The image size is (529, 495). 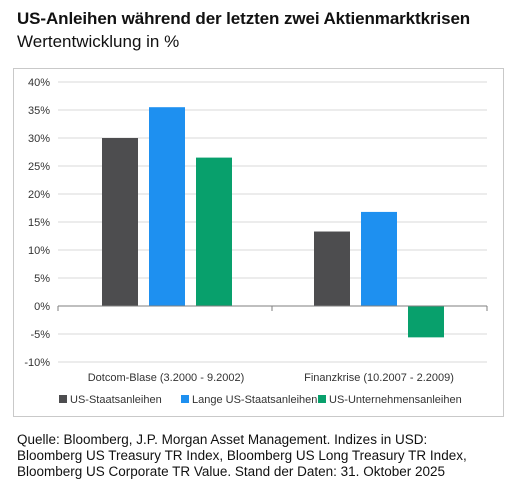 What do you see at coordinates (39, 251) in the screenshot?
I see `y-tick-label: 10%` at bounding box center [39, 251].